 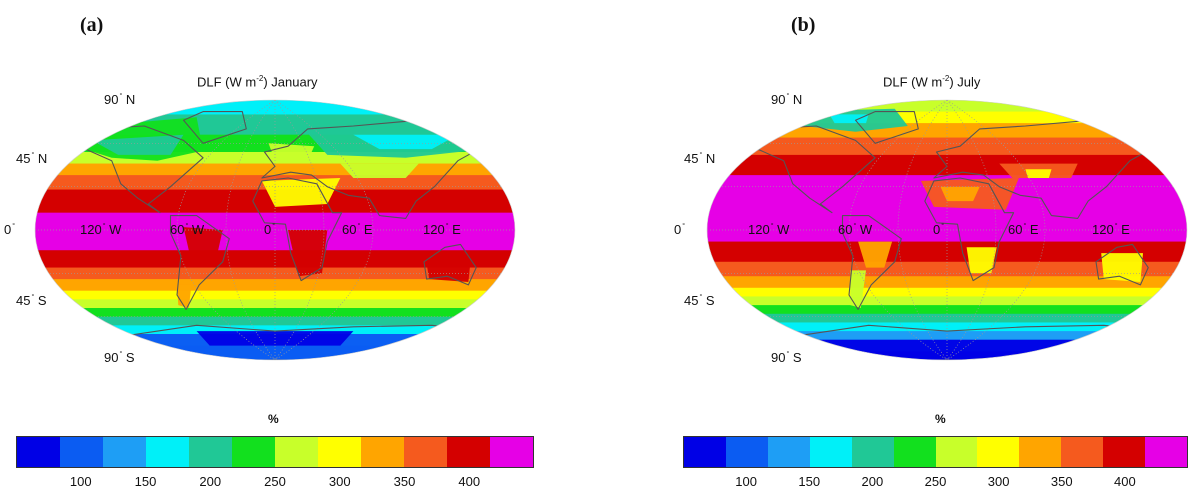 What do you see at coordinates (932, 82) in the screenshot?
I see `map-title: DLF (W m-2) July` at bounding box center [932, 82].